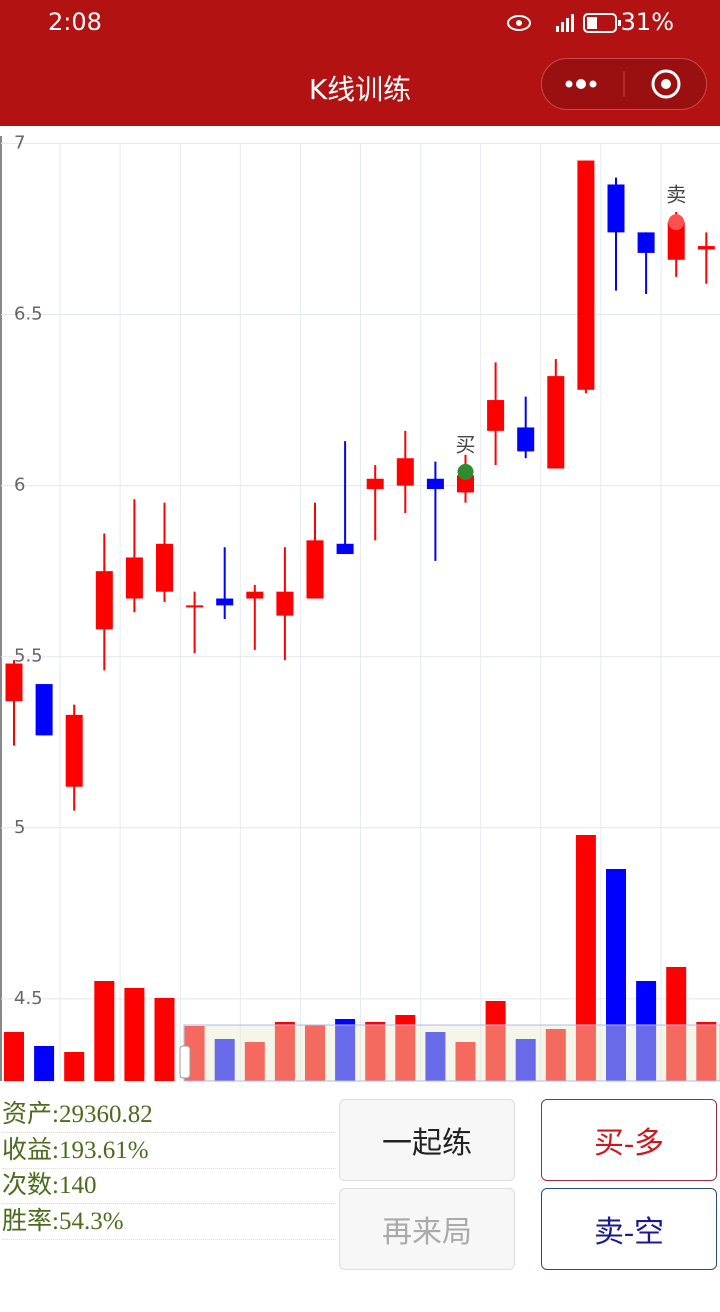 Image resolution: width=720 pixels, height=1312 pixels. I want to click on trade-label: 买, so click(466, 444).